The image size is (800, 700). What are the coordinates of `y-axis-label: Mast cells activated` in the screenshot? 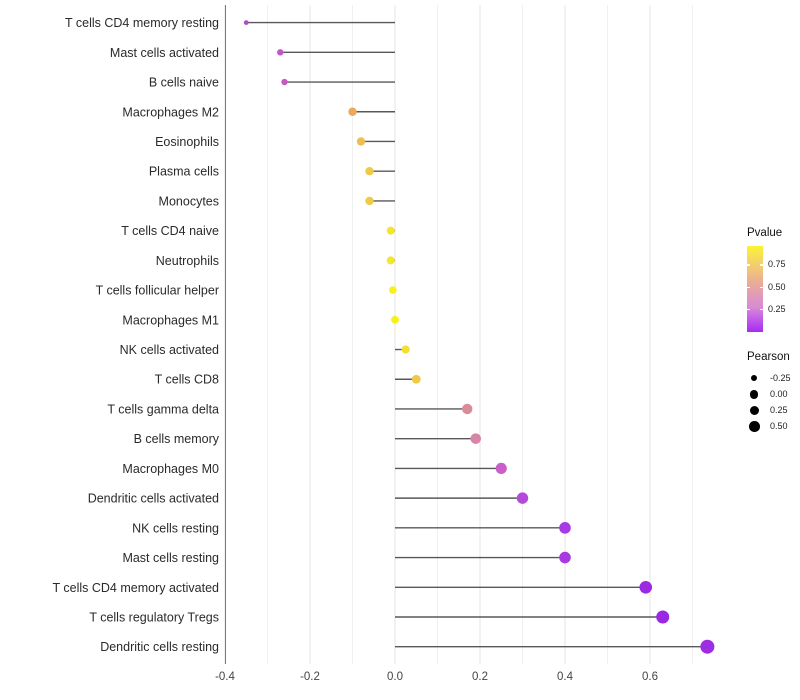 It's located at (164, 53).